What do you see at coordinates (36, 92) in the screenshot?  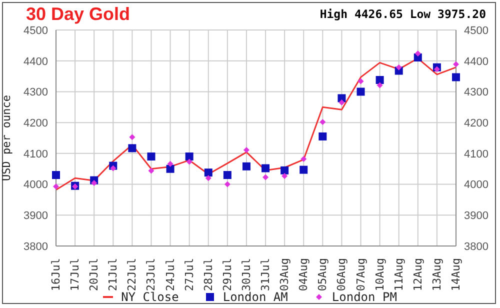 I see `y-tick-label: 4300` at bounding box center [36, 92].